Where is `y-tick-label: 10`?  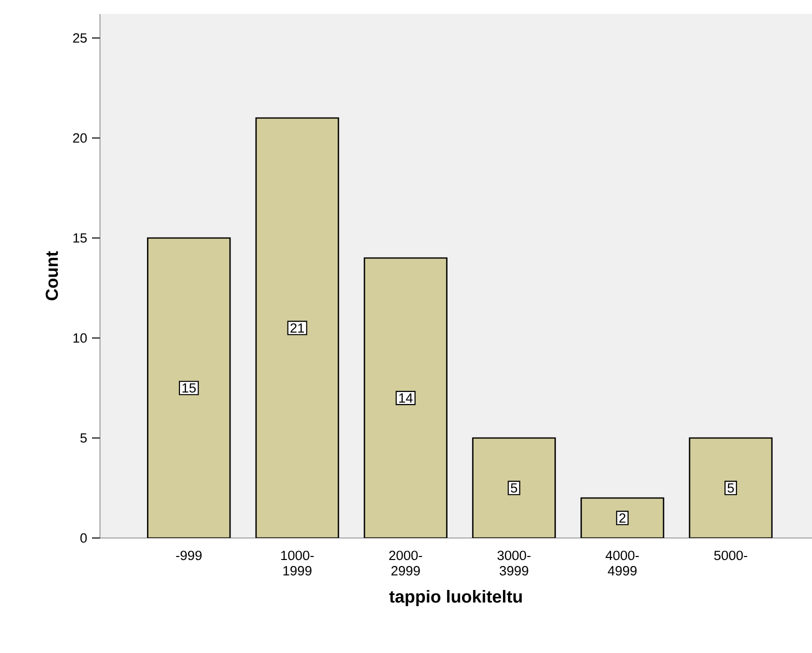 y-tick-label: 10 is located at coordinates (80, 338).